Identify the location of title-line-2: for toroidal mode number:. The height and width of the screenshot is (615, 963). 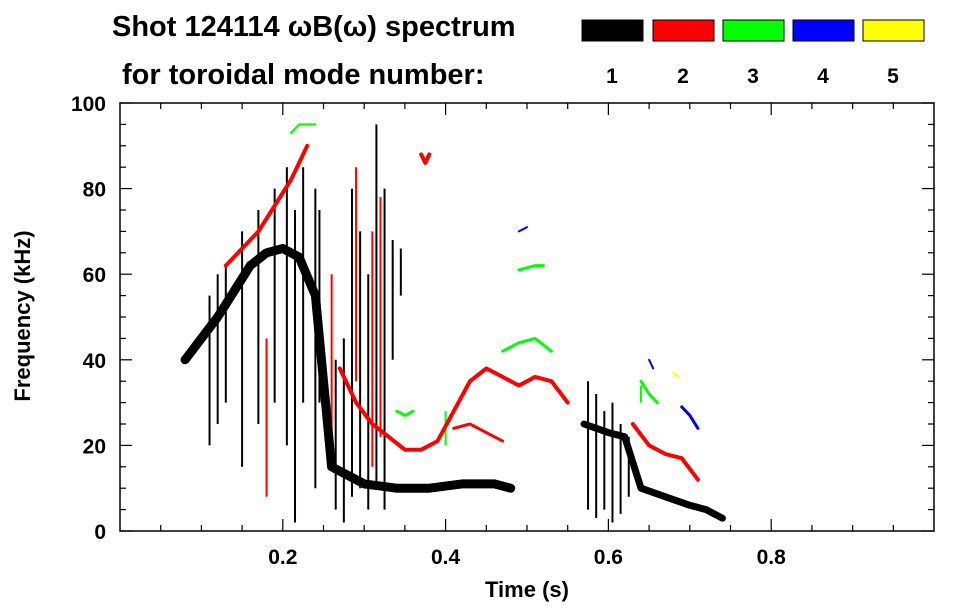
(303, 75).